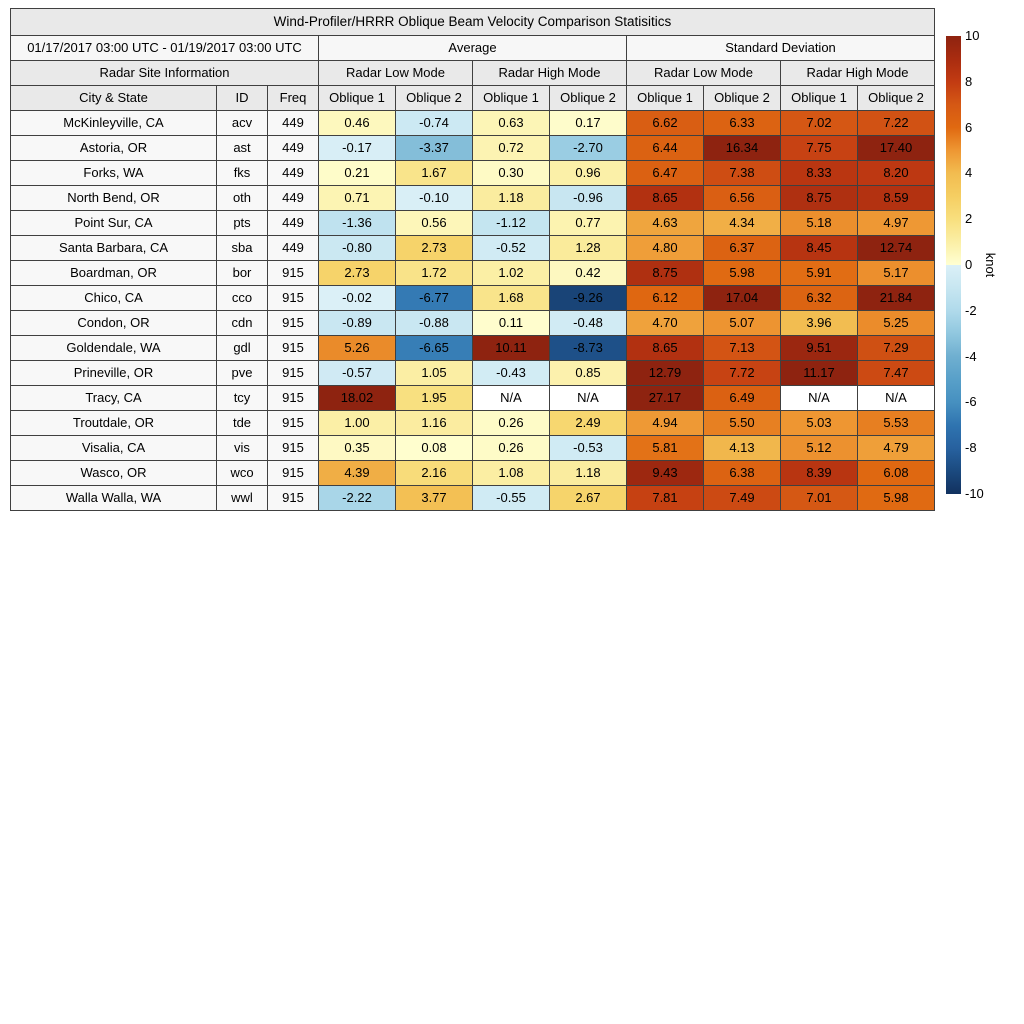 The width and height of the screenshot is (1024, 1024). What do you see at coordinates (242, 123) in the screenshot?
I see `site-id: acv` at bounding box center [242, 123].